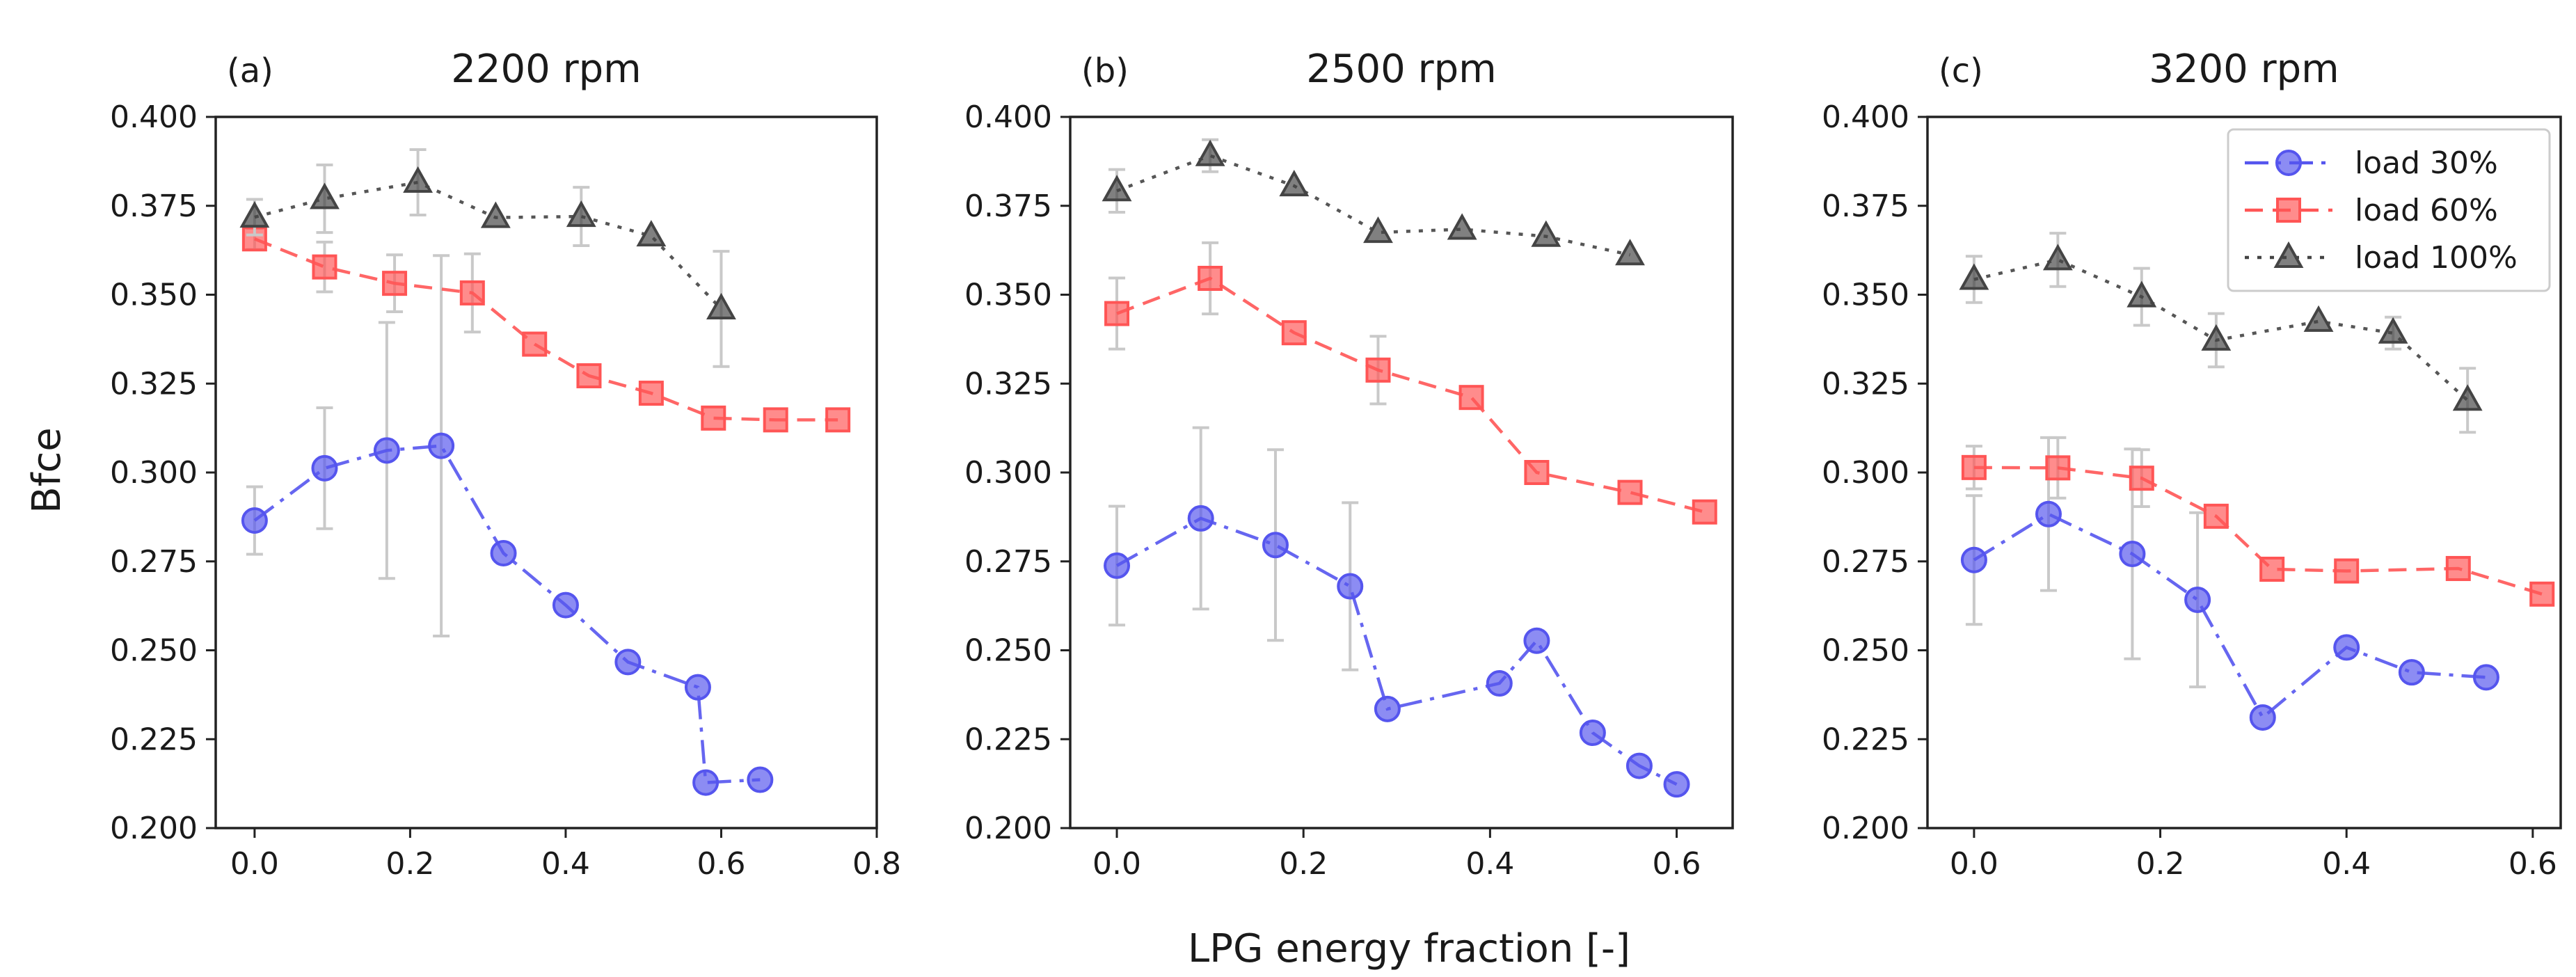 This screenshot has width=2576, height=977. I want to click on panel-label: (a), so click(250, 70).